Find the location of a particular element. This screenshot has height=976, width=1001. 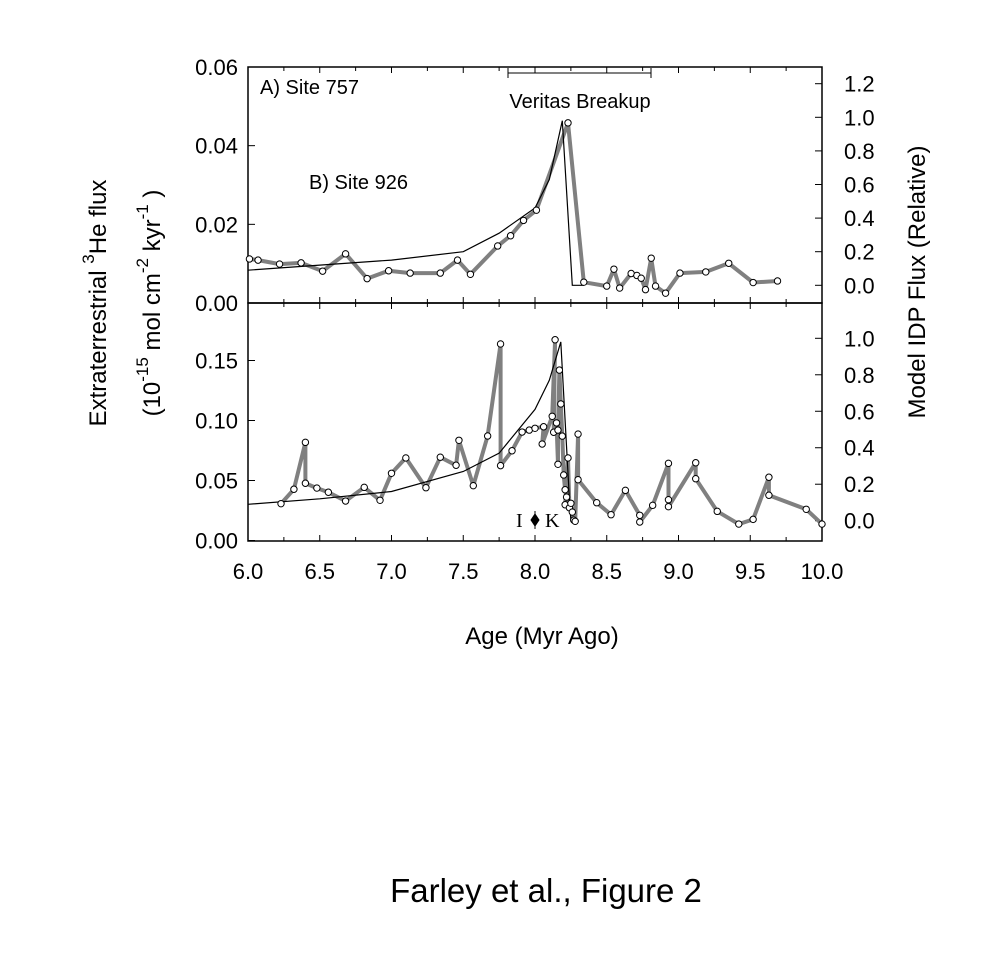

y2-tick-label: 1.2 is located at coordinates (859, 84).